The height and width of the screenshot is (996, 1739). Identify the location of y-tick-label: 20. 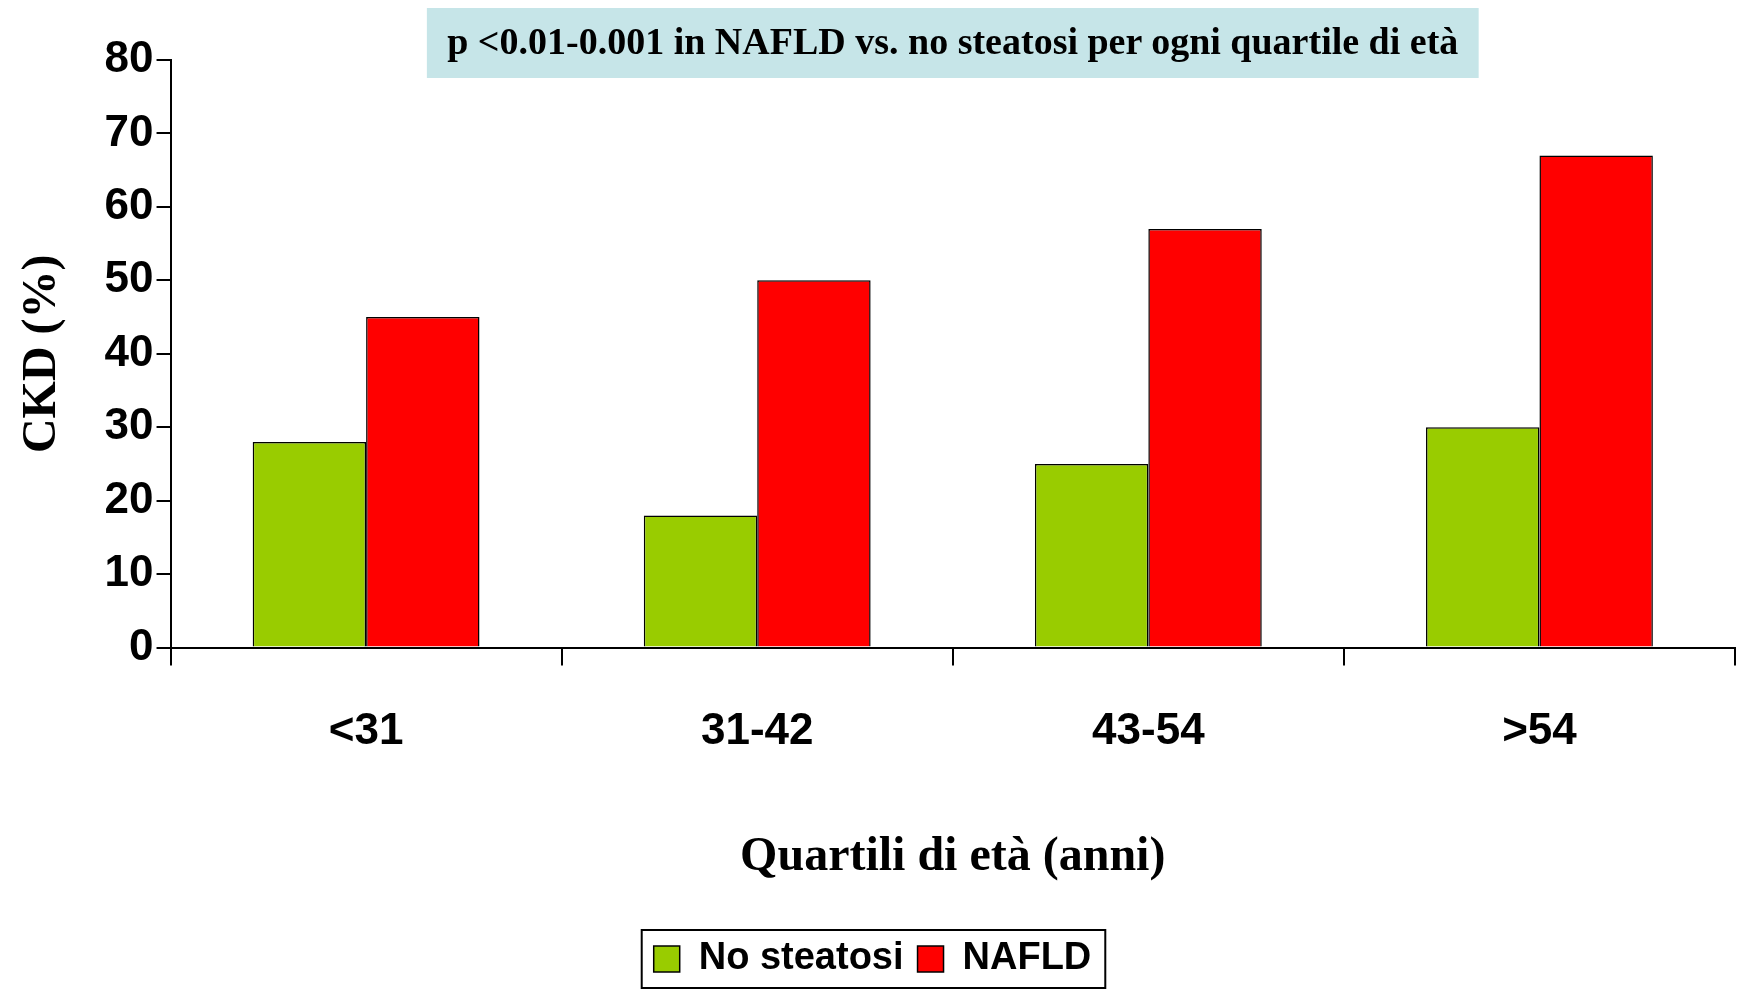
(129, 497).